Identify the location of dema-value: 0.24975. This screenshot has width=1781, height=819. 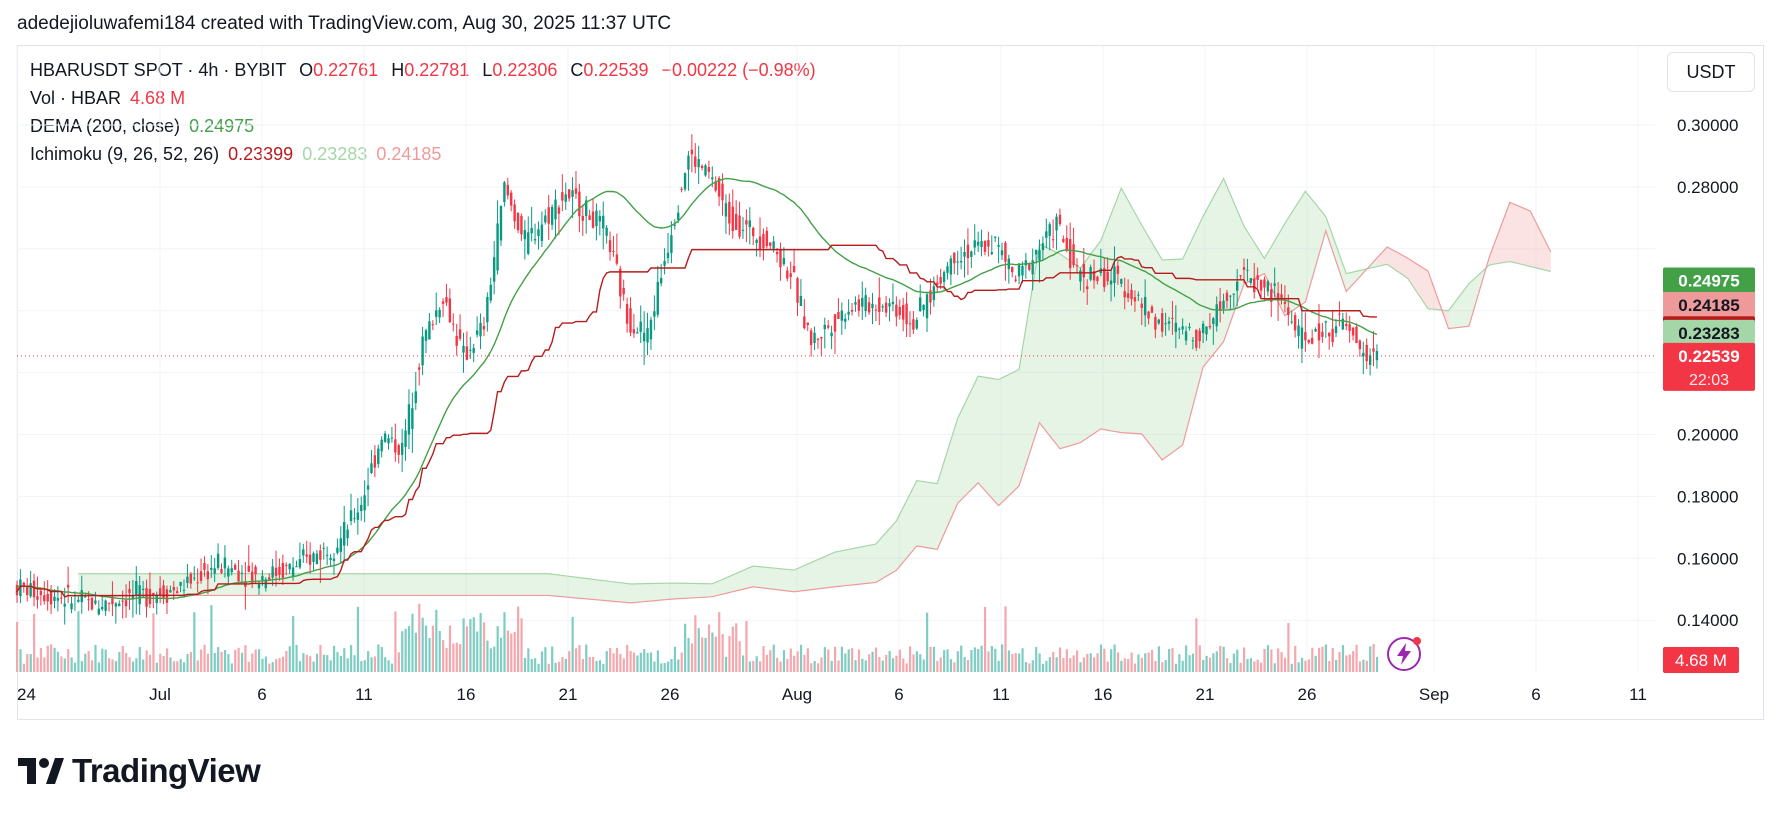
(222, 126).